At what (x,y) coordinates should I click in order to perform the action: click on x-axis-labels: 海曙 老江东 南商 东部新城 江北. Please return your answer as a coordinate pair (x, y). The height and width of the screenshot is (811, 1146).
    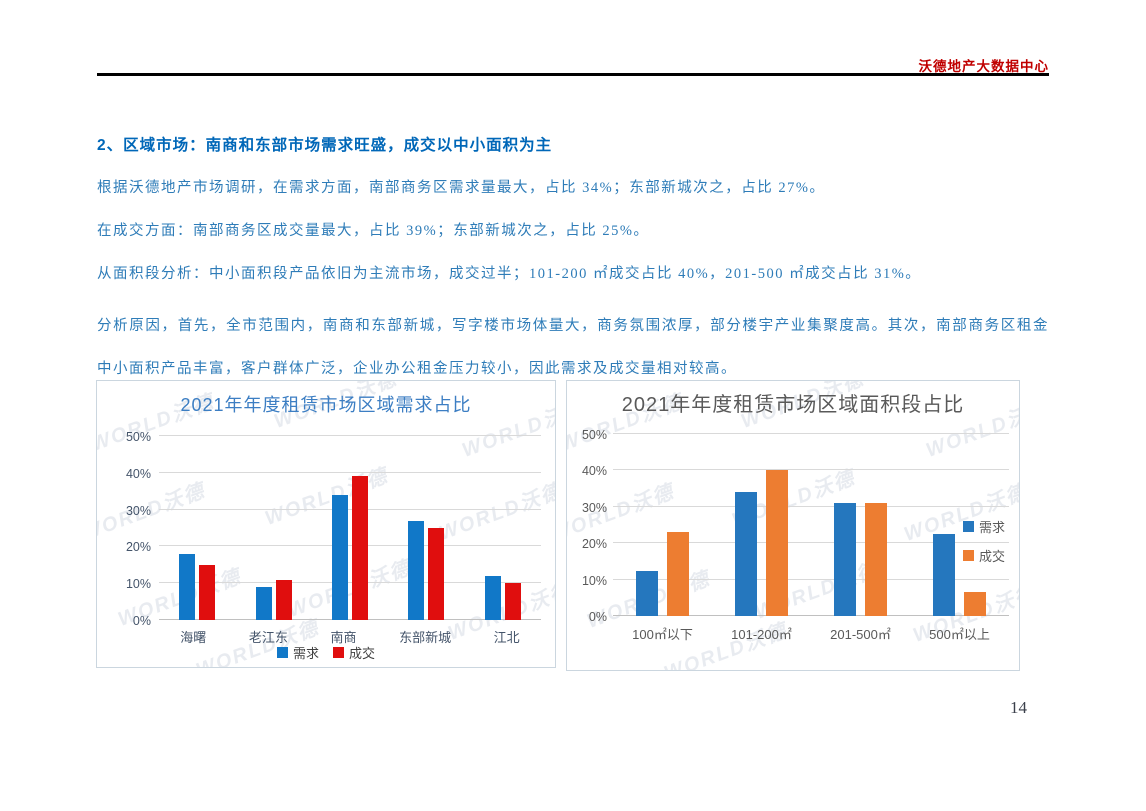
    Looking at the image, I should click on (350, 636).